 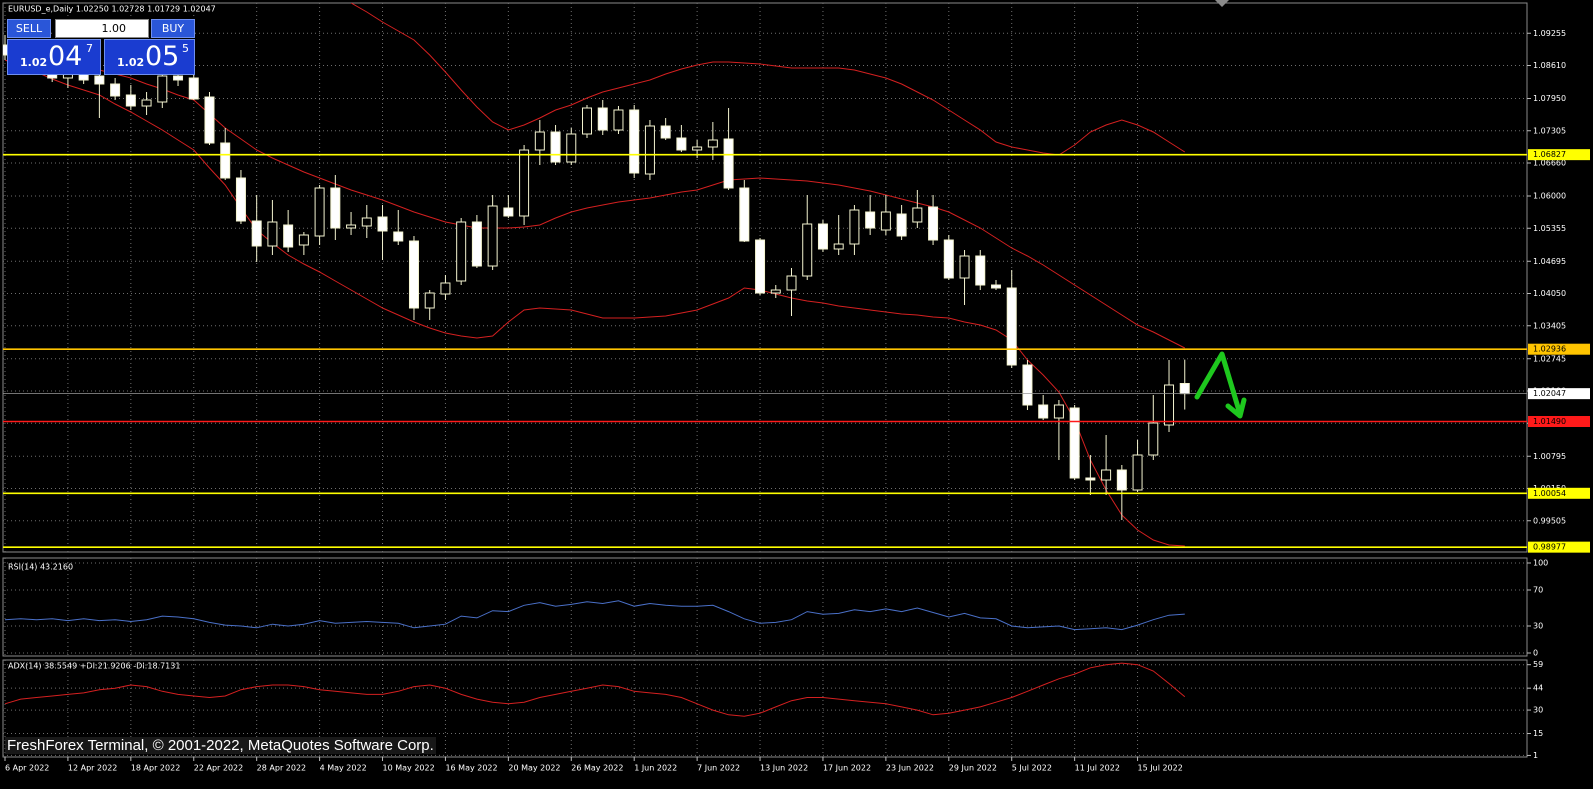 What do you see at coordinates (597, 768) in the screenshot?
I see `x-tick-label: 26 May 2022` at bounding box center [597, 768].